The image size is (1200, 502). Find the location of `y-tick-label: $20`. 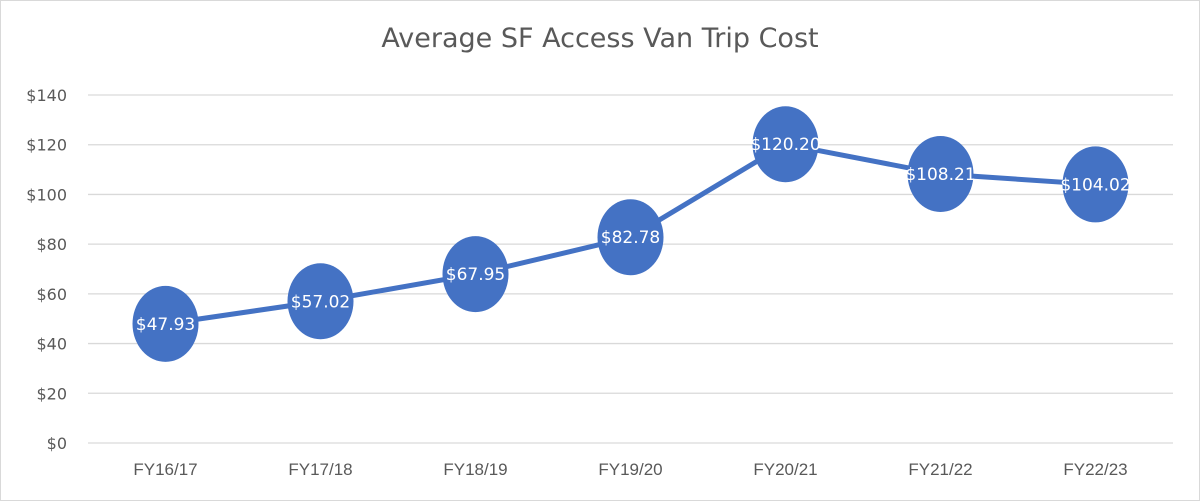

y-tick-label: $20 is located at coordinates (51, 393).